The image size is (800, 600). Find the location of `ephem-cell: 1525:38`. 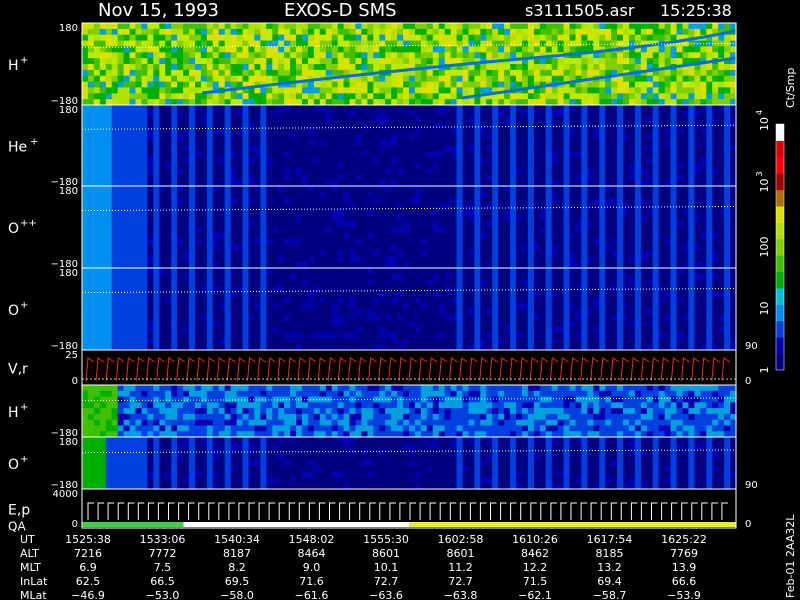

ephem-cell: 1525:38 is located at coordinates (88, 539).